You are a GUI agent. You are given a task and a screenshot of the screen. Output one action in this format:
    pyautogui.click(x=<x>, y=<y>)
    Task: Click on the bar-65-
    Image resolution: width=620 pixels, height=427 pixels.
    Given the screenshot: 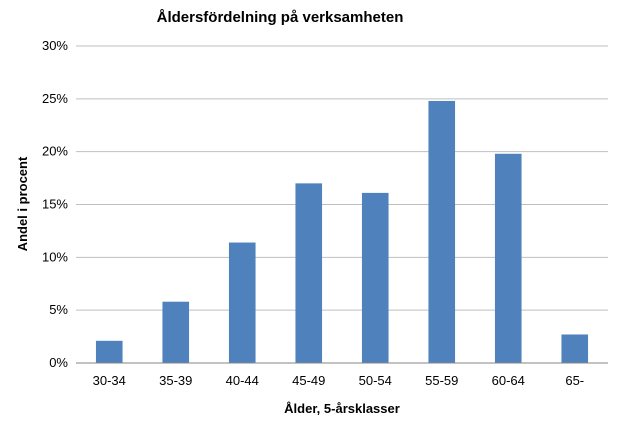 What is the action you would take?
    pyautogui.click(x=575, y=348)
    